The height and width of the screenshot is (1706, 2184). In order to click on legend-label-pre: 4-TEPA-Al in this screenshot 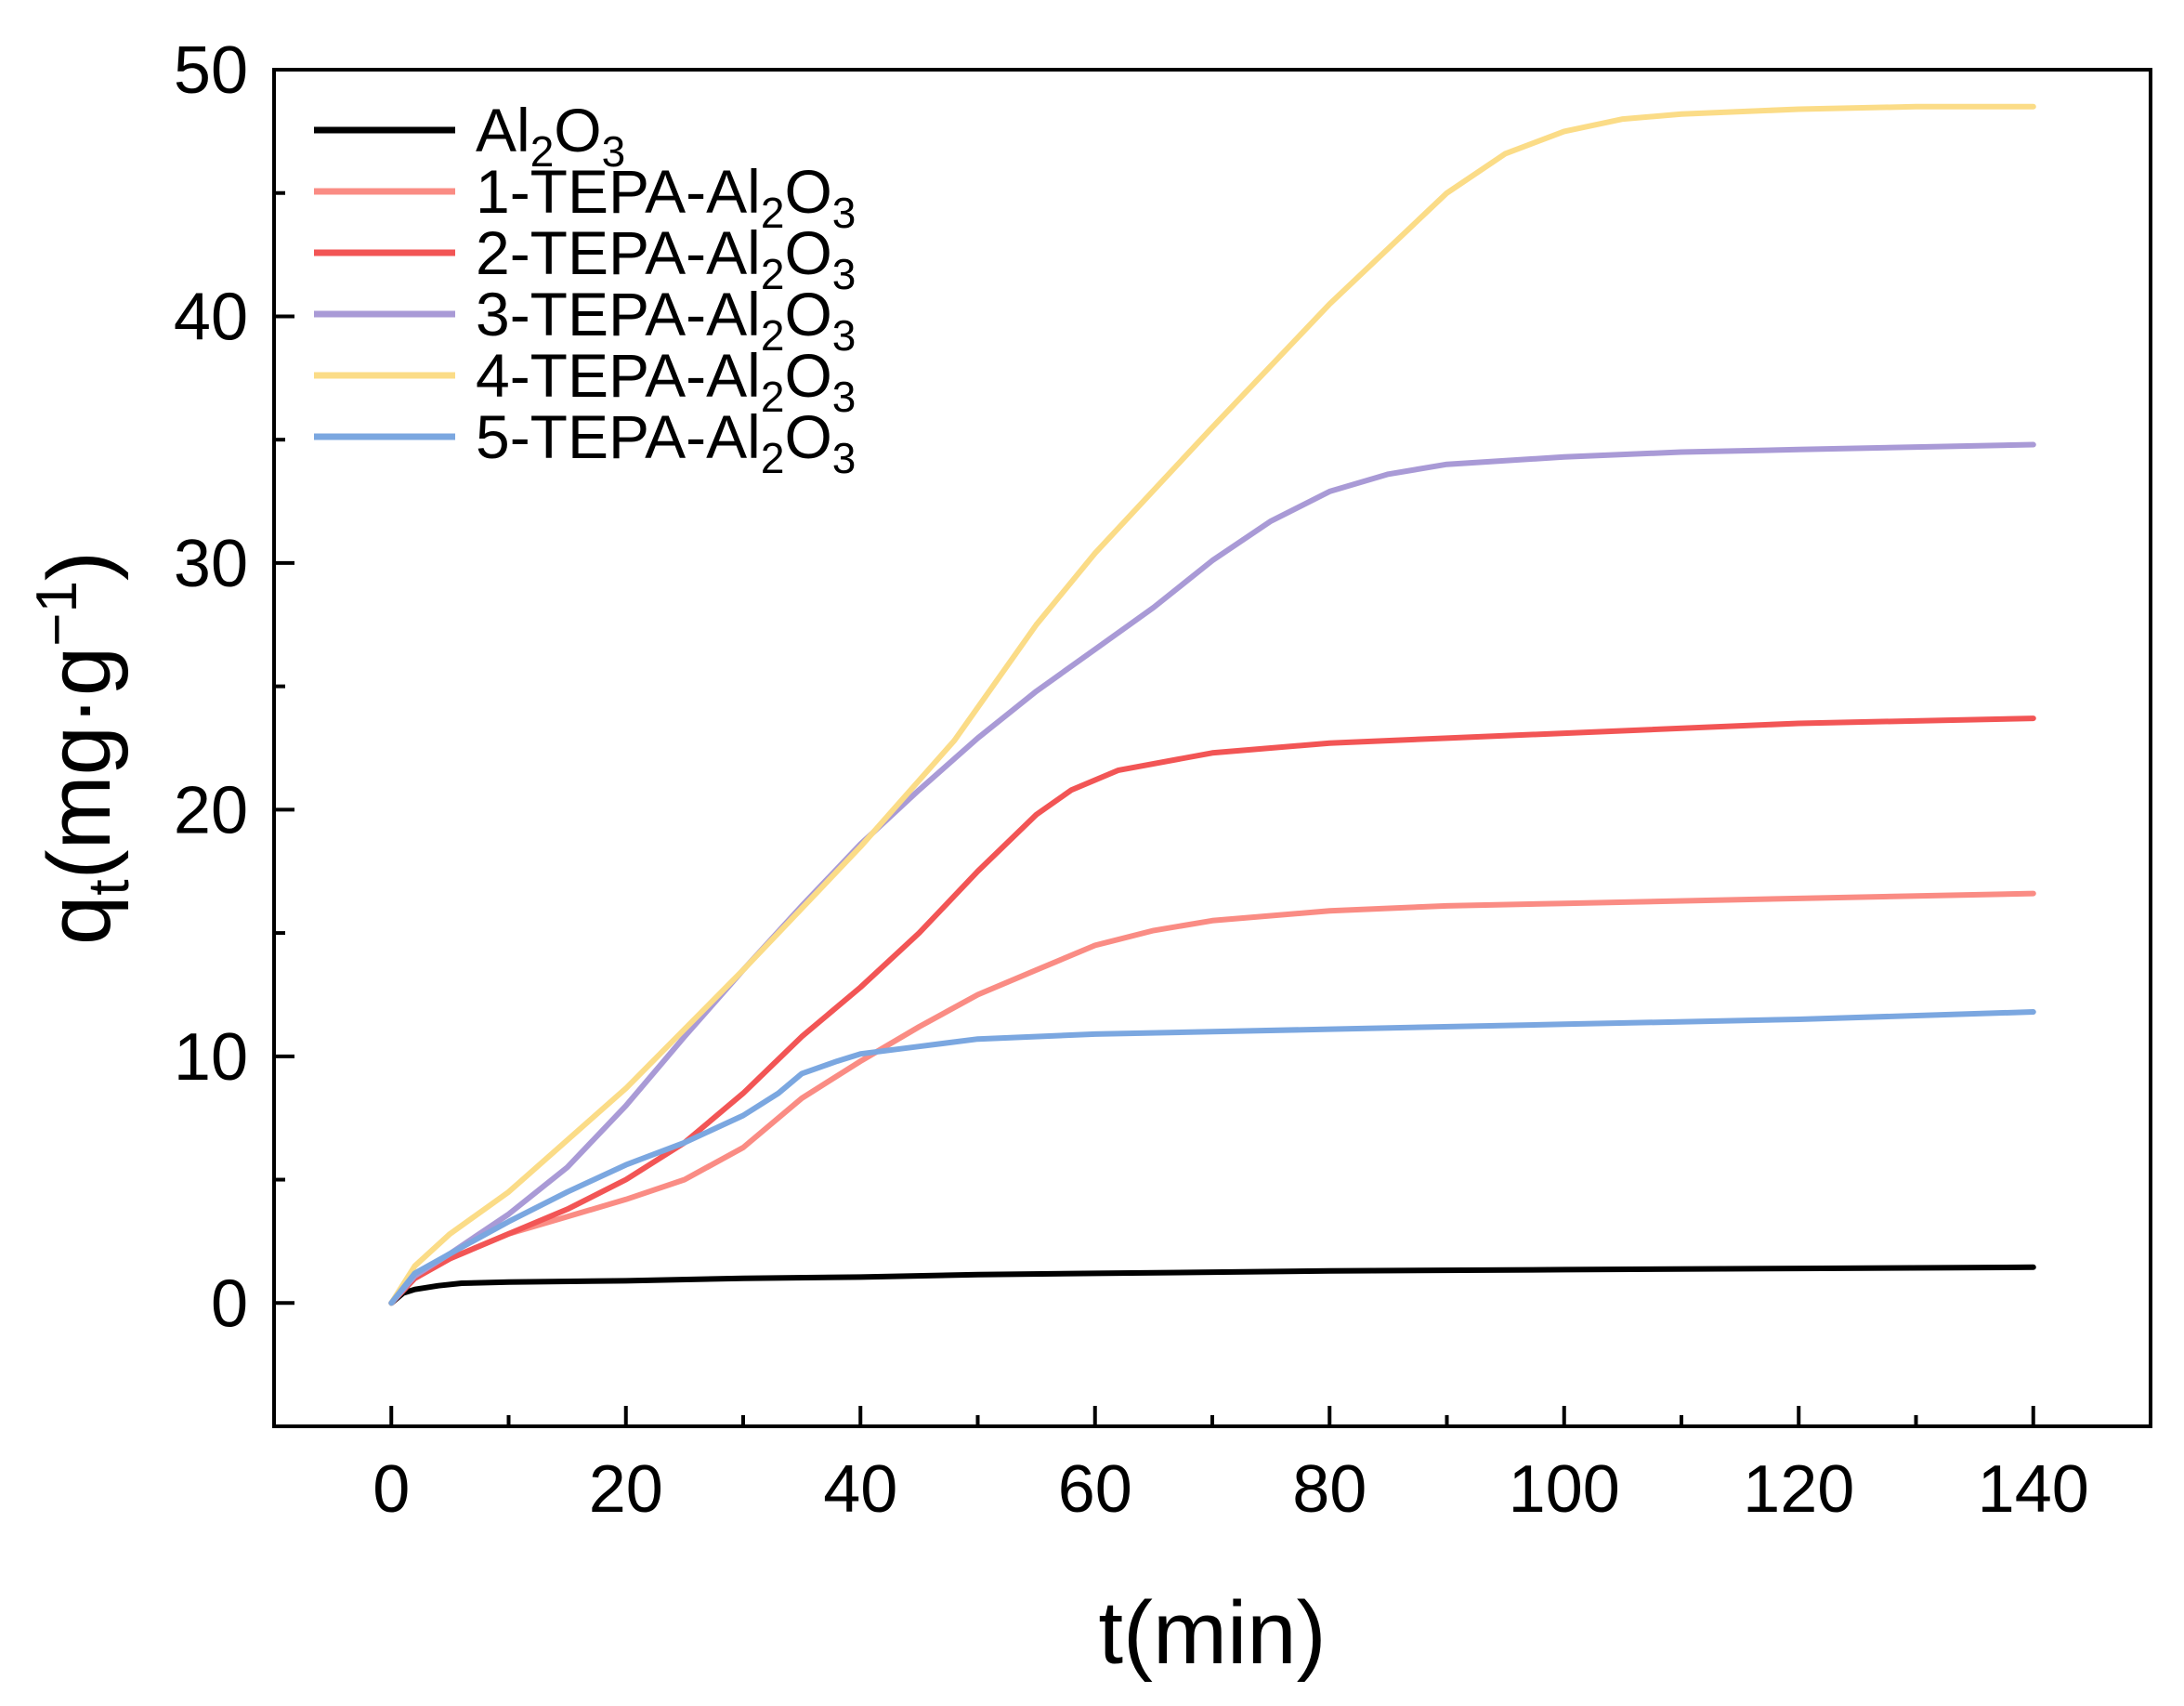, I will do `click(618, 375)`.